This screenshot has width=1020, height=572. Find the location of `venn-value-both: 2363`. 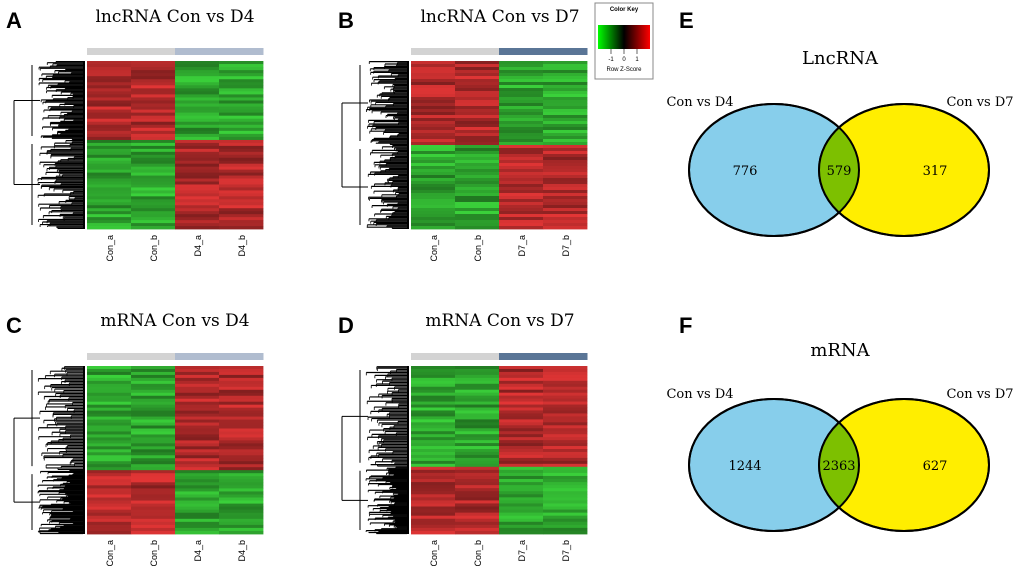

venn-value-both: 2363 is located at coordinates (838, 466).